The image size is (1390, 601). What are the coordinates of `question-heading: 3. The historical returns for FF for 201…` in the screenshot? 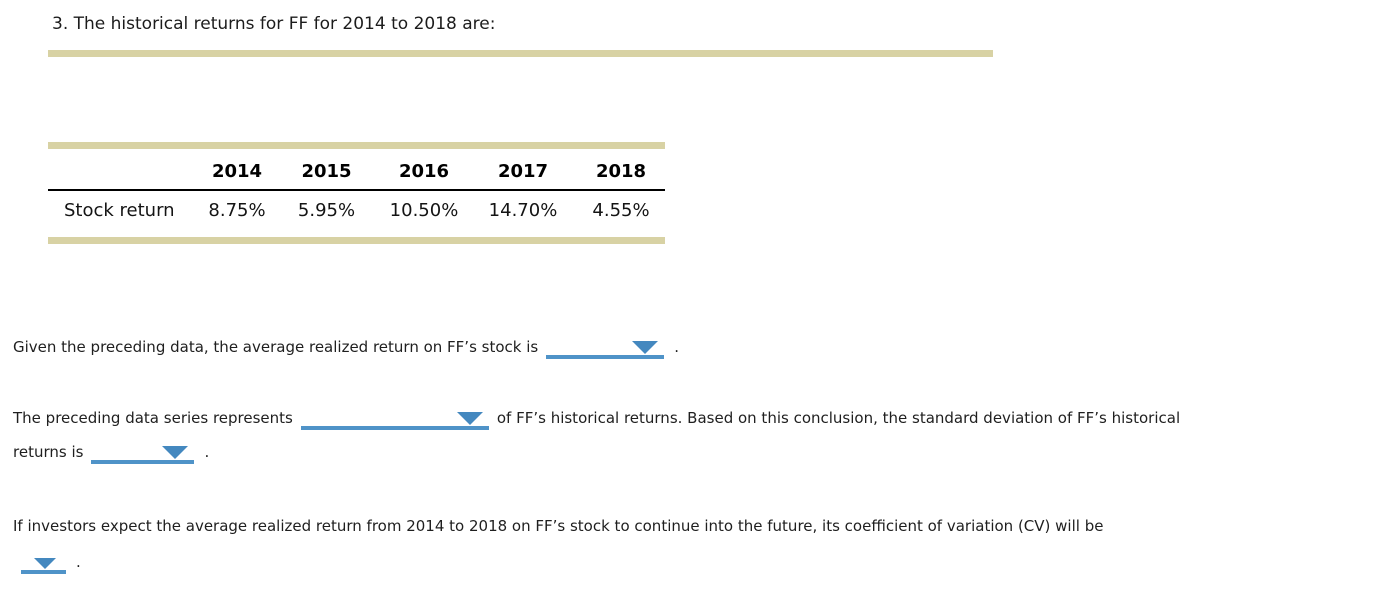 It's located at (274, 24).